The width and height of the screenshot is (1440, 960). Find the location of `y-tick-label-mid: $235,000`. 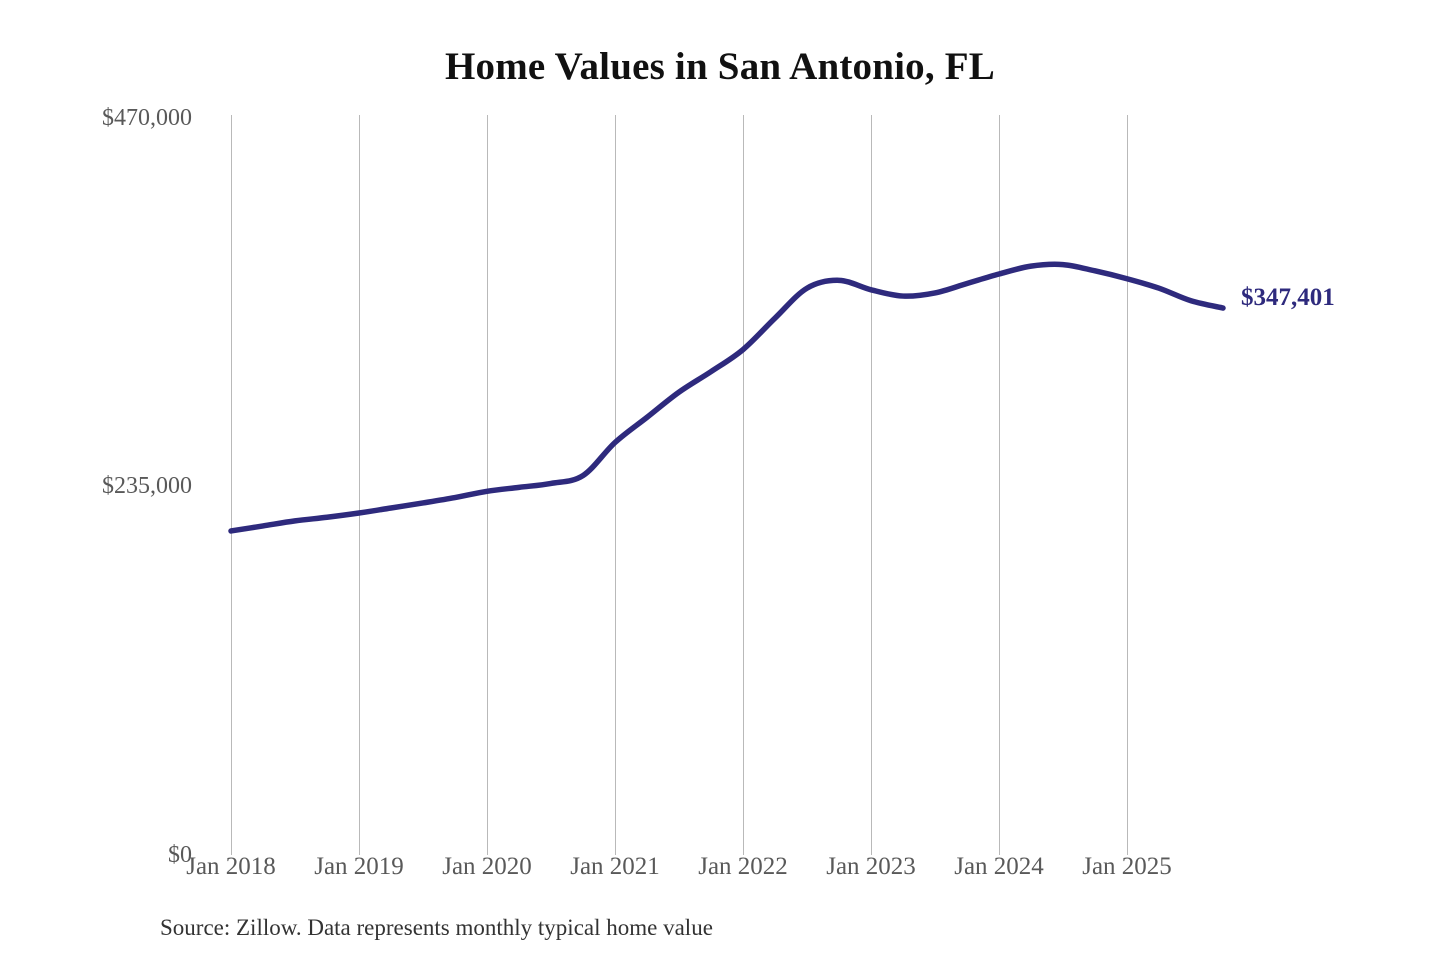

y-tick-label-mid: $235,000 is located at coordinates (147, 486).